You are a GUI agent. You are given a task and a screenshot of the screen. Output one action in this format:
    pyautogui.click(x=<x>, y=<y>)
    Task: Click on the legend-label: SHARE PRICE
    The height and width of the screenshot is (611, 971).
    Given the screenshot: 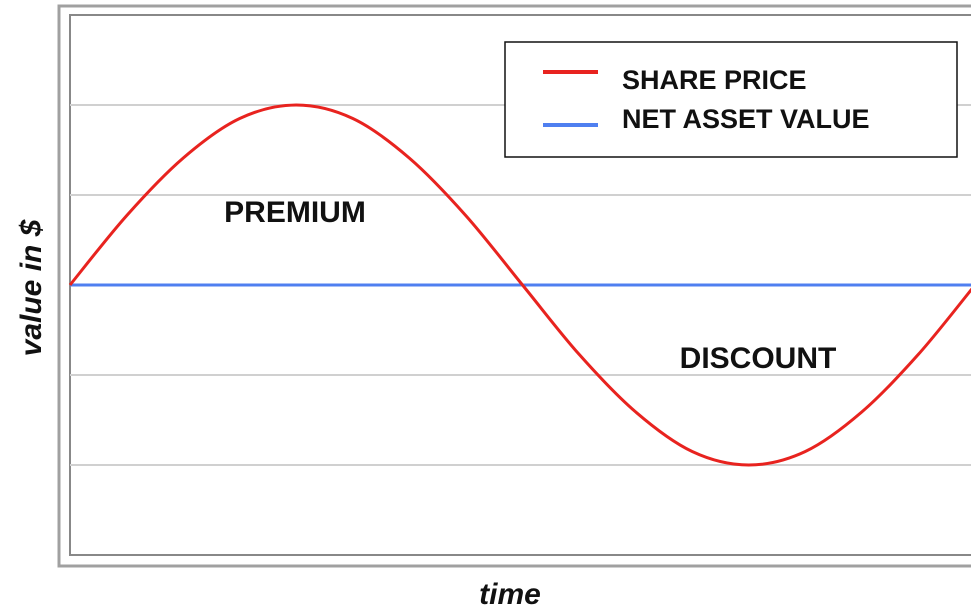 What is the action you would take?
    pyautogui.click(x=714, y=80)
    